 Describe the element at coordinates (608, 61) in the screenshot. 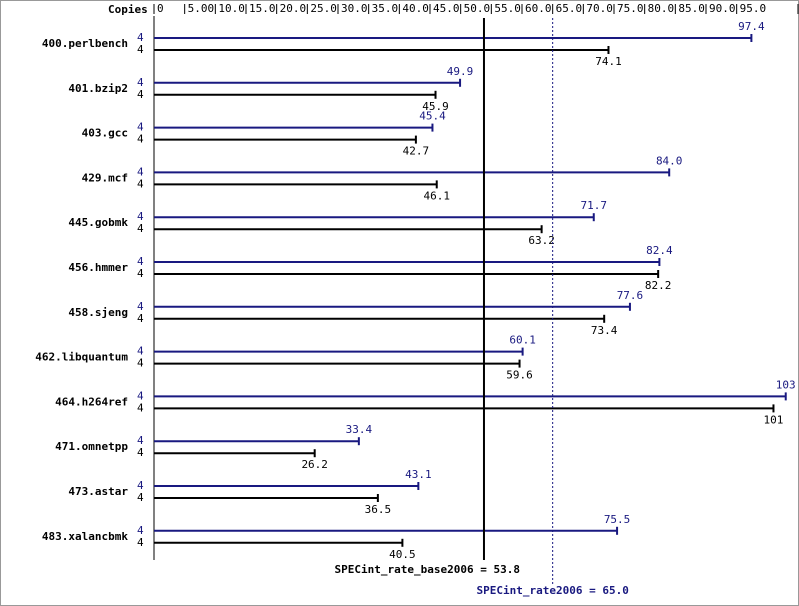

I see `value-label: 74.1` at that location.